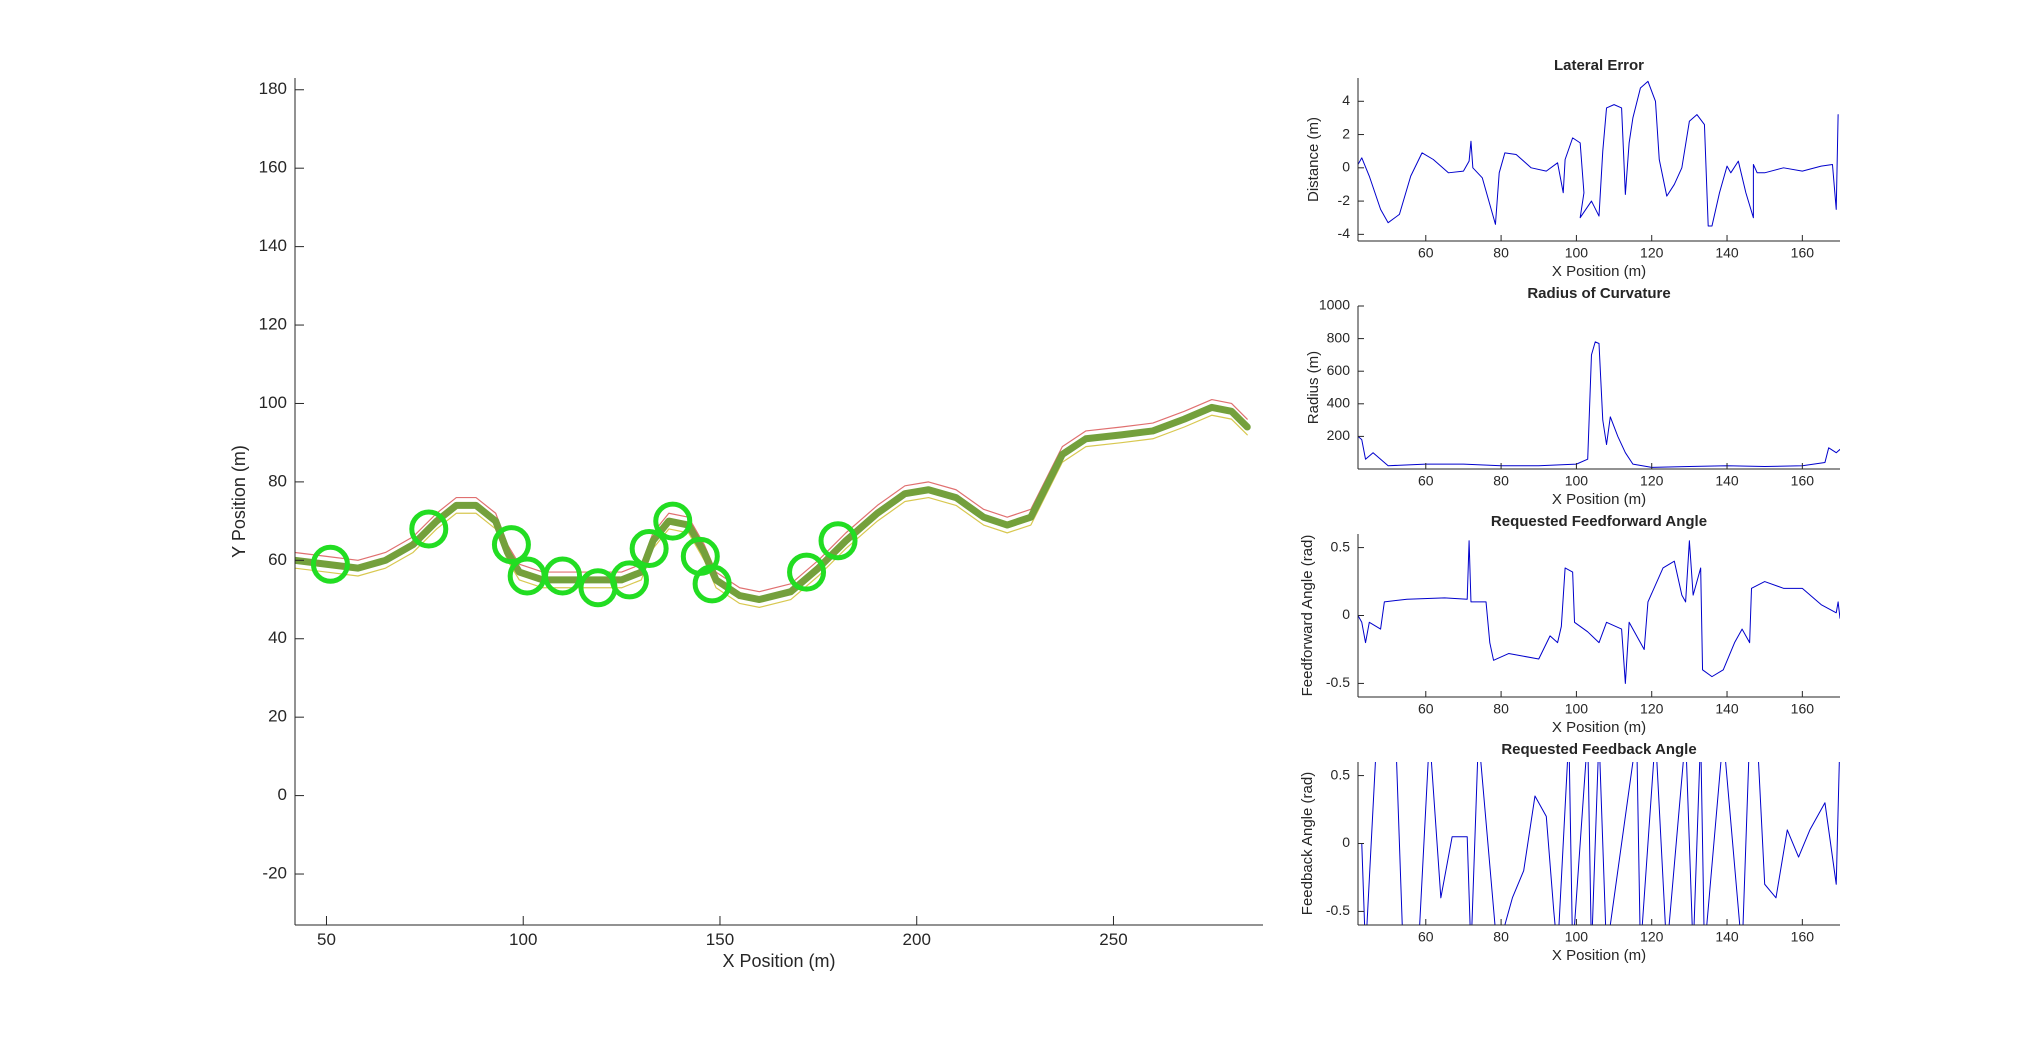  I want to click on x-tick-label: 50, so click(326, 939).